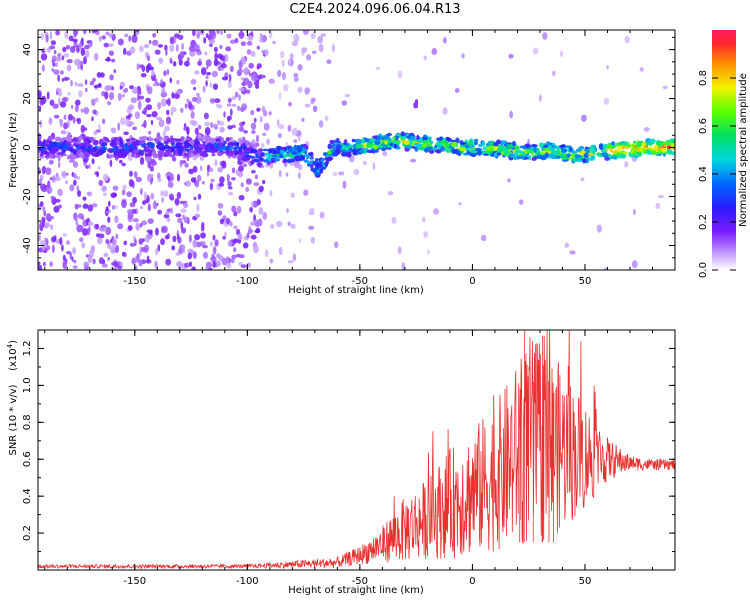 Image resolution: width=750 pixels, height=600 pixels. Describe the element at coordinates (27, 49) in the screenshot. I see `y-tick-label: 40` at that location.